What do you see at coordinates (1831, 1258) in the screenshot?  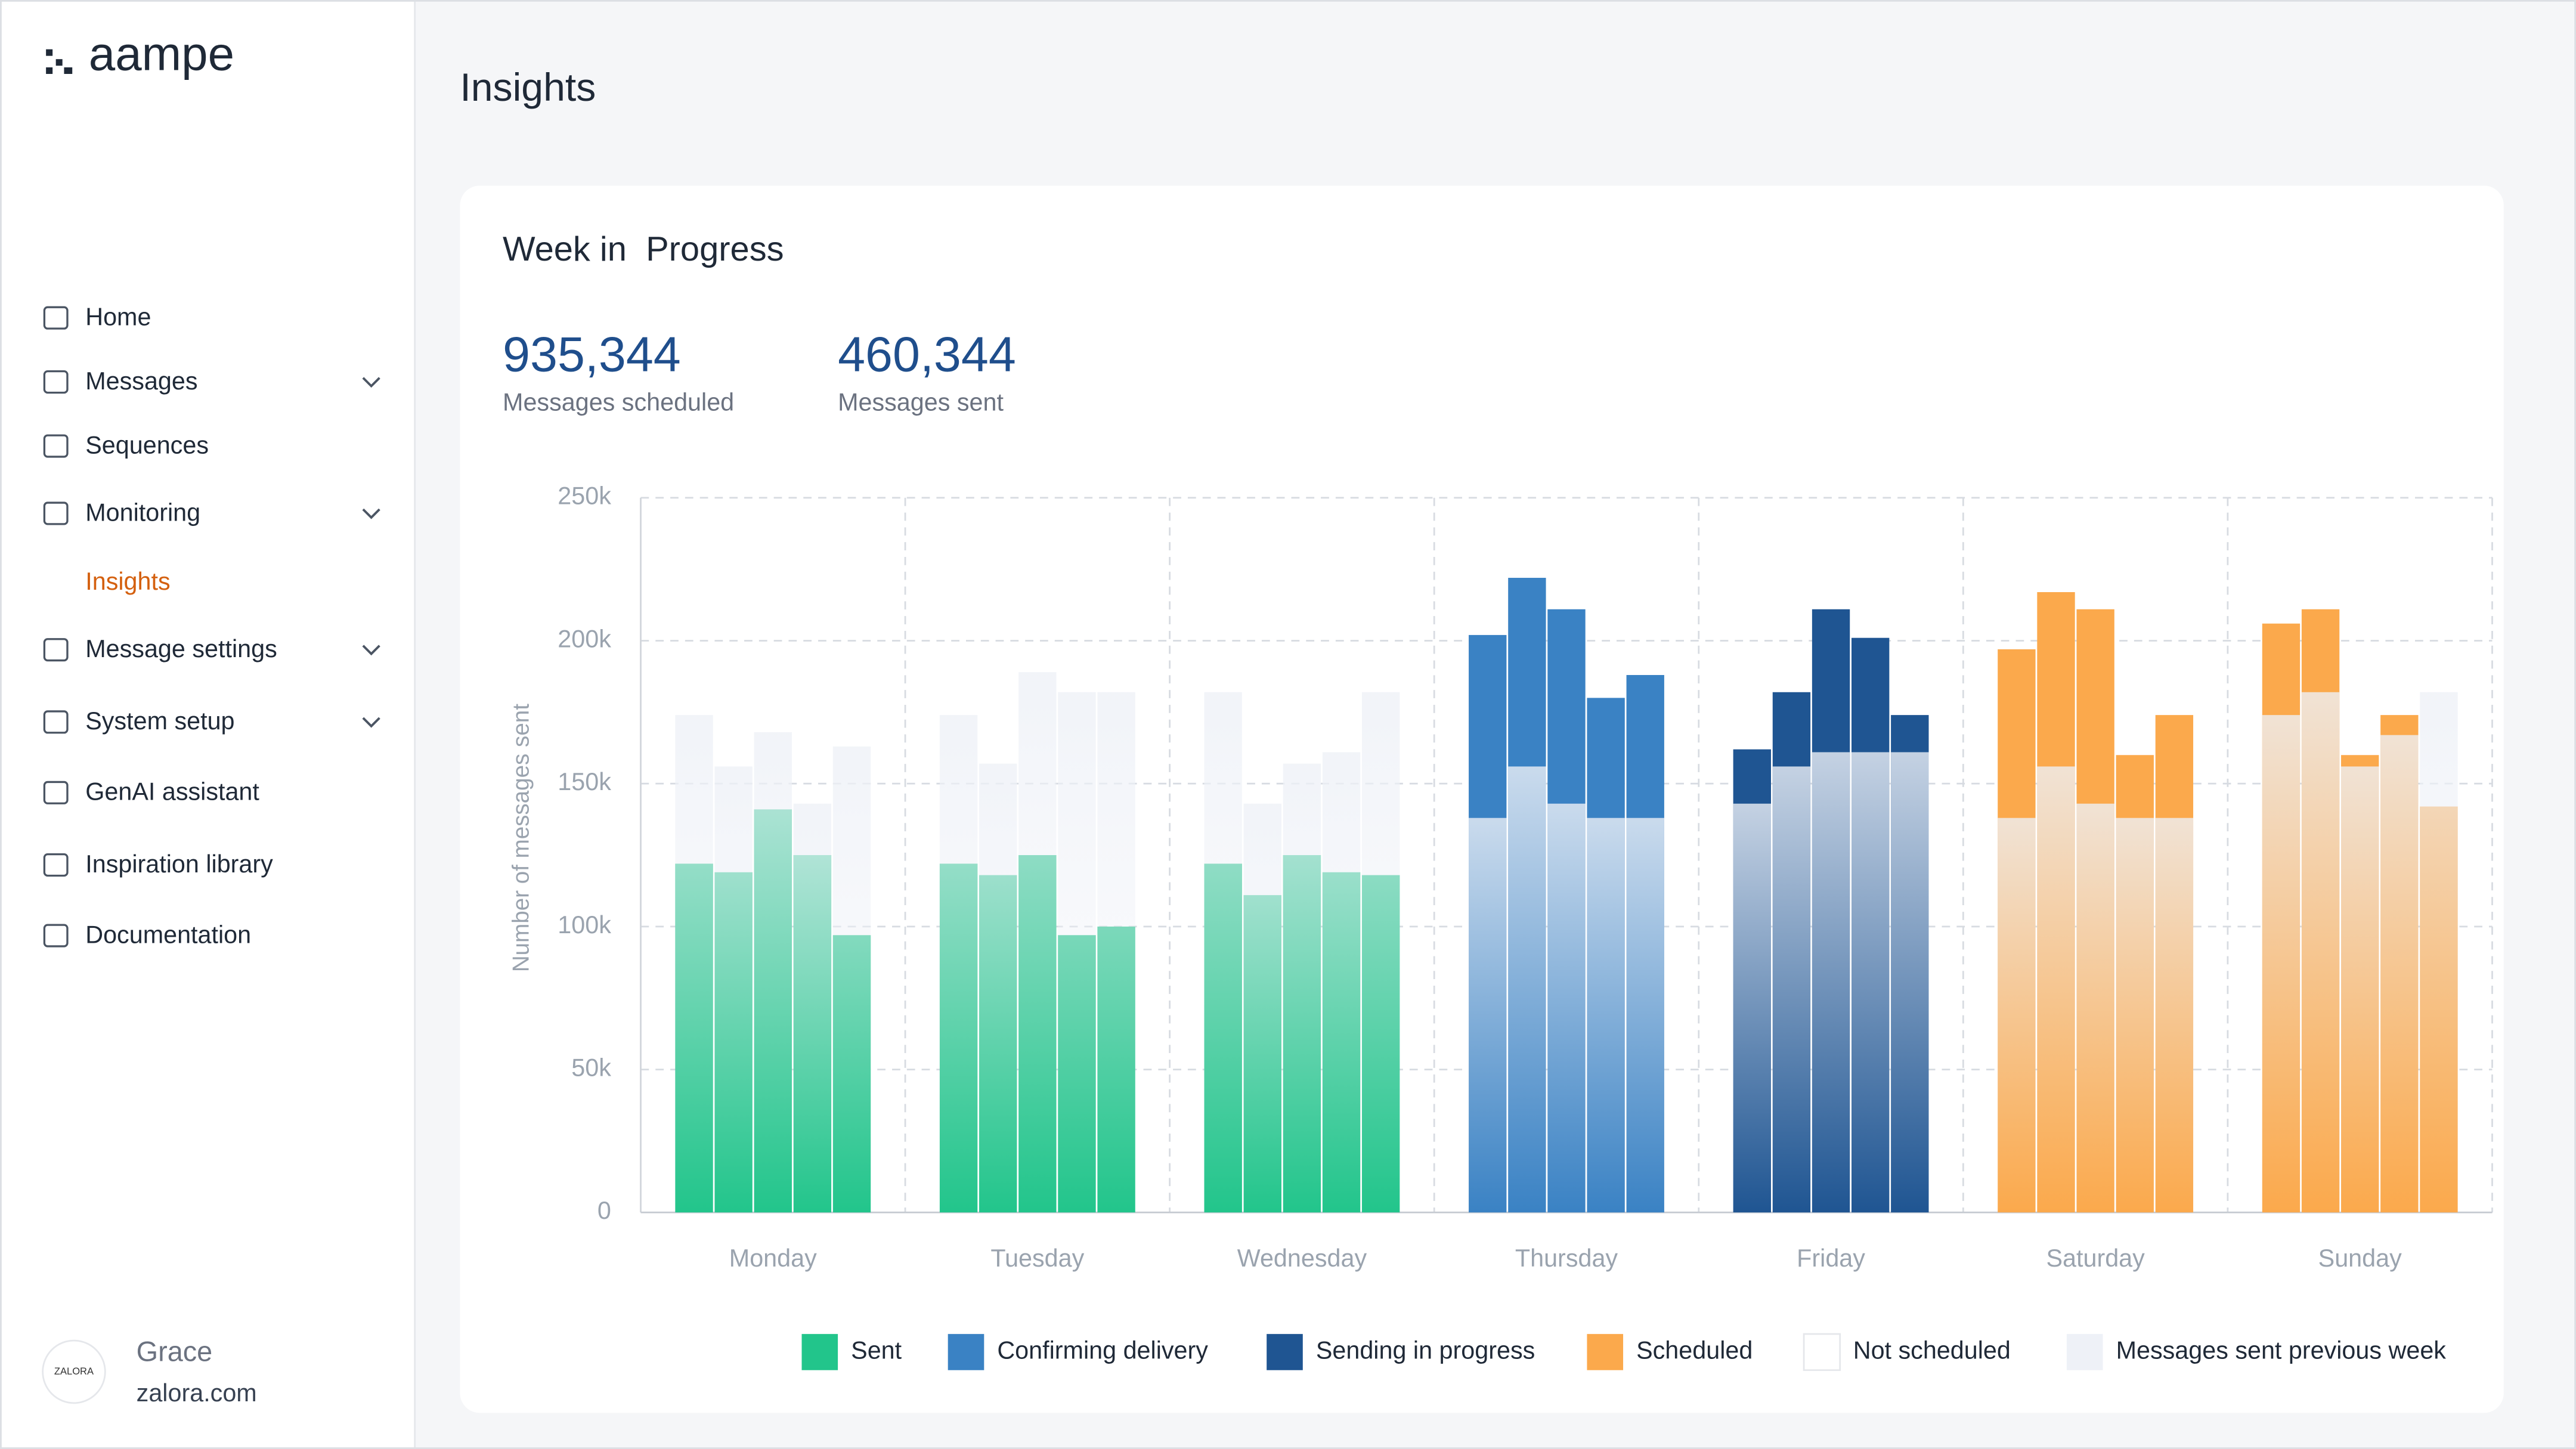 I see `x-tick-label: Friday` at bounding box center [1831, 1258].